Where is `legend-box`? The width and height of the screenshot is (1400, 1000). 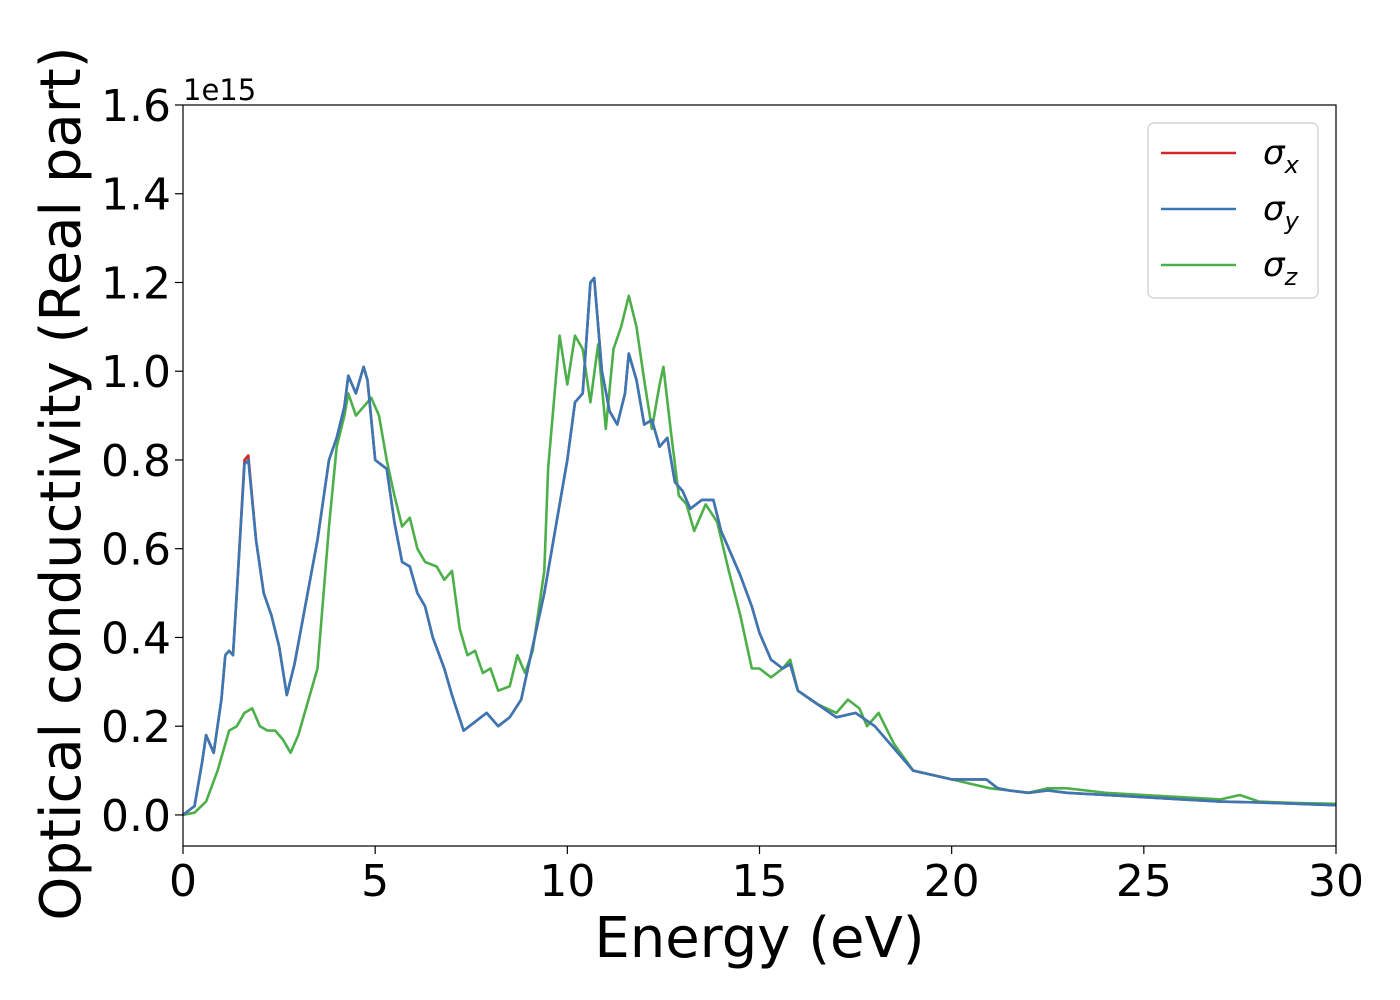 legend-box is located at coordinates (1233, 210).